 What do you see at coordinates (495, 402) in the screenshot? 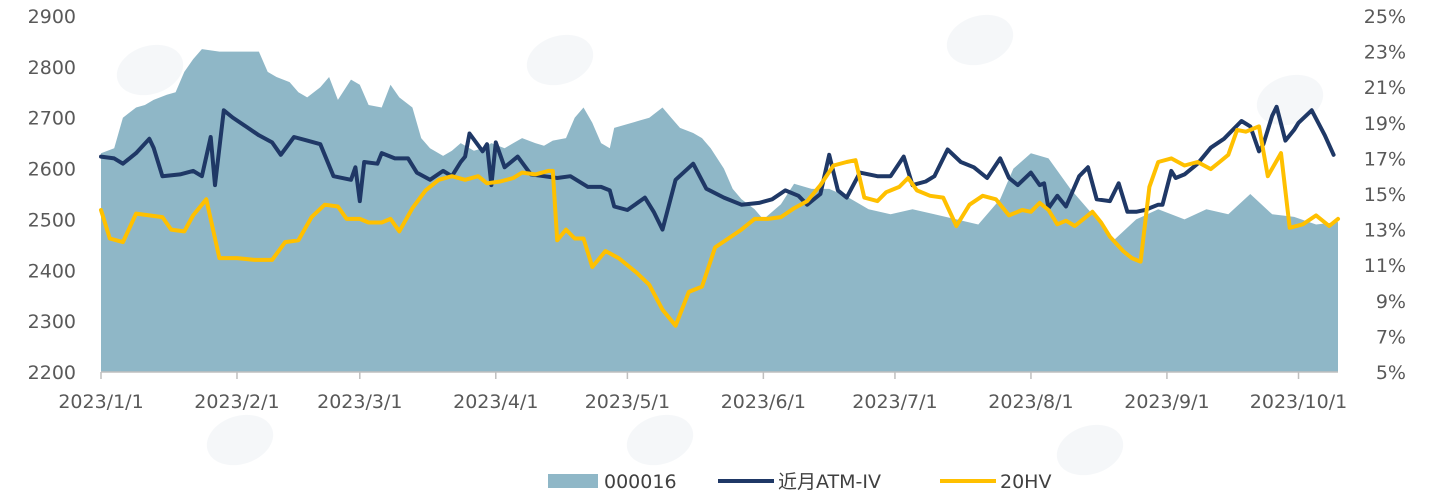
I see `x-tick-label: 2023/4/1` at bounding box center [495, 402].